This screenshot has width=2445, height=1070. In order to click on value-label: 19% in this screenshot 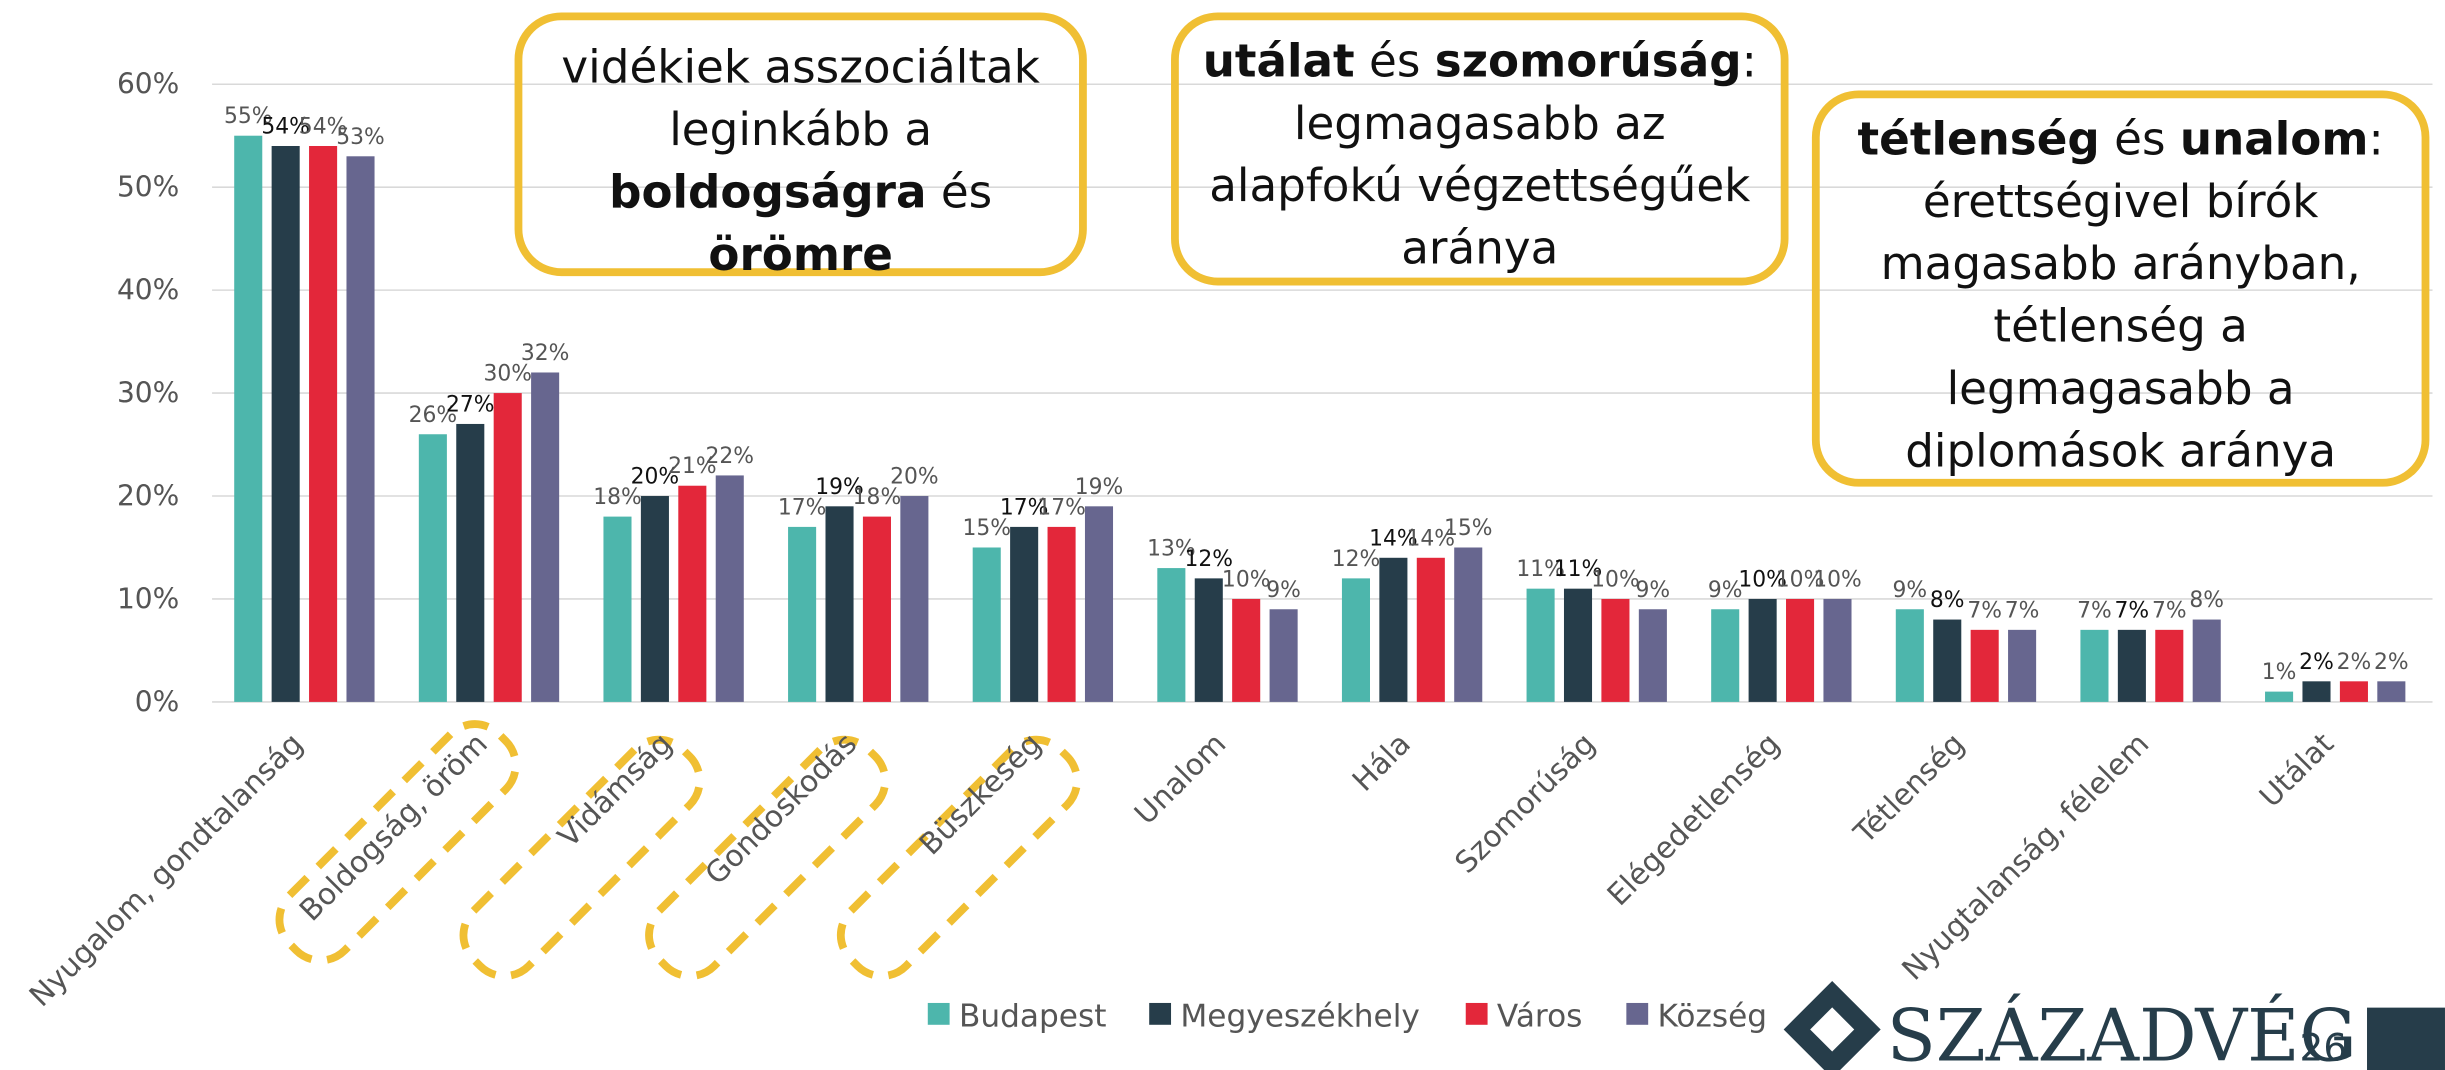, I will do `click(1099, 487)`.